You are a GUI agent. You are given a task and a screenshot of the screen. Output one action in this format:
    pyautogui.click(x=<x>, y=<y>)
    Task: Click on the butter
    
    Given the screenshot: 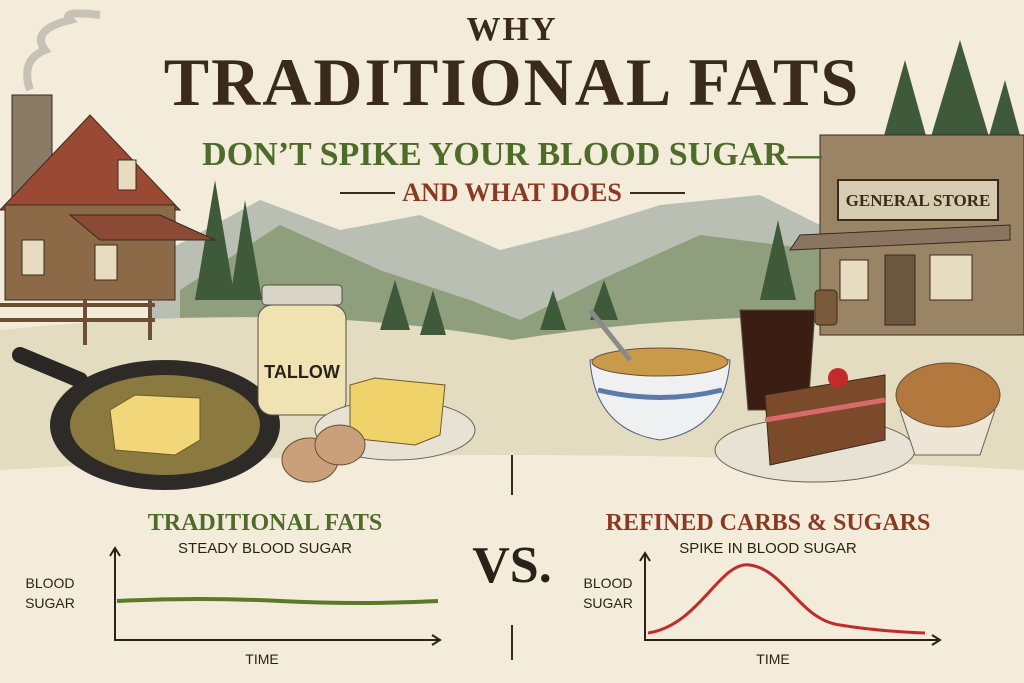 What is the action you would take?
    pyautogui.click(x=397, y=411)
    